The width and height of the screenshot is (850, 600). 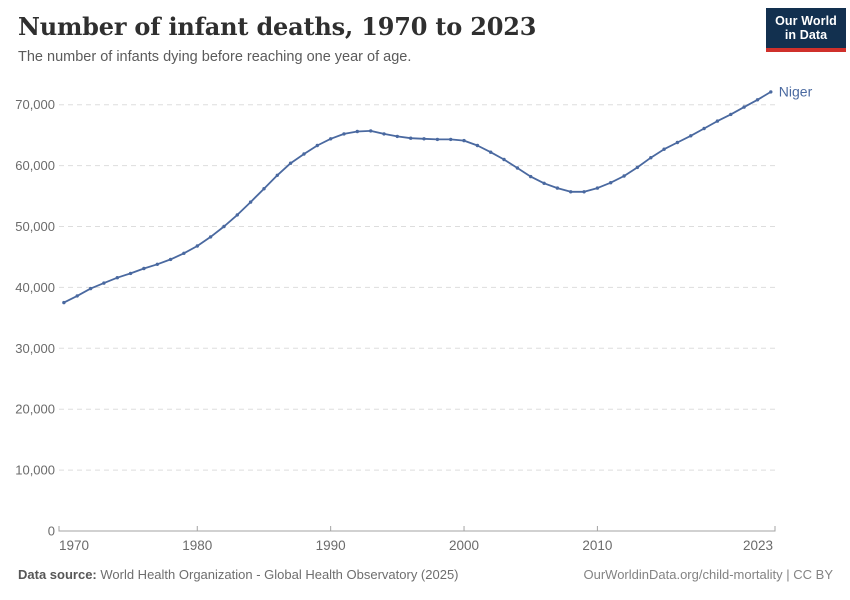 What do you see at coordinates (331, 545) in the screenshot?
I see `x-axis-tick-label: 1990` at bounding box center [331, 545].